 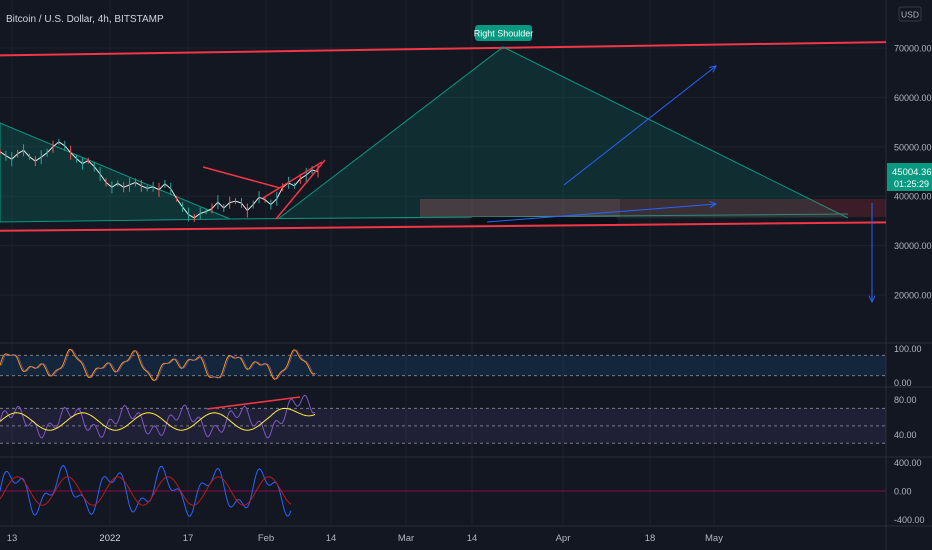 What do you see at coordinates (908, 463) in the screenshot?
I see `osc3-y-tick-label: 400.00` at bounding box center [908, 463].